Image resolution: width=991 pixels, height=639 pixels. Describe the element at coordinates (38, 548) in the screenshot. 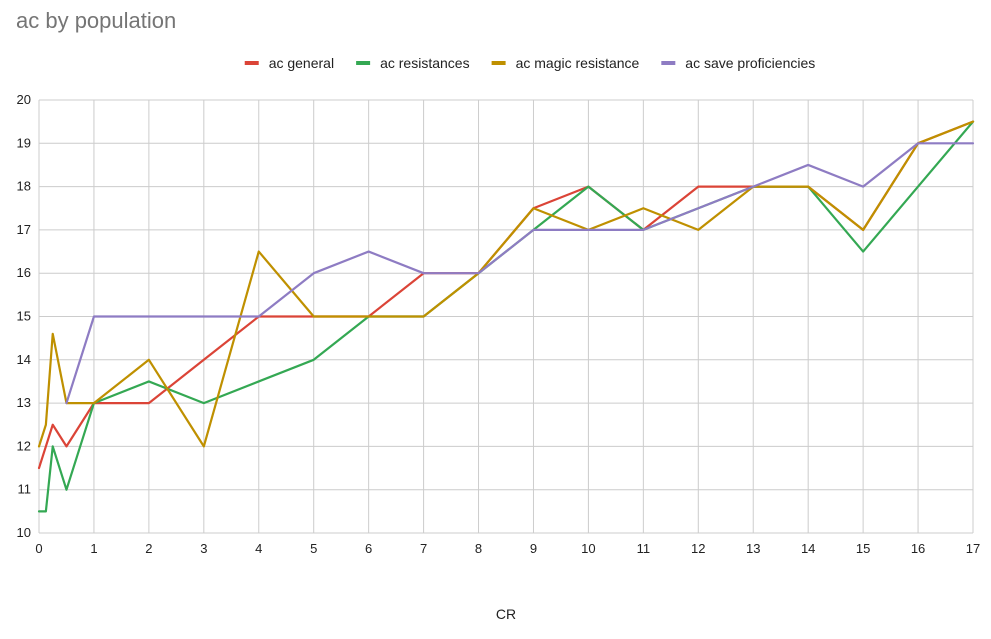

I see `x-tick-label: 0` at that location.